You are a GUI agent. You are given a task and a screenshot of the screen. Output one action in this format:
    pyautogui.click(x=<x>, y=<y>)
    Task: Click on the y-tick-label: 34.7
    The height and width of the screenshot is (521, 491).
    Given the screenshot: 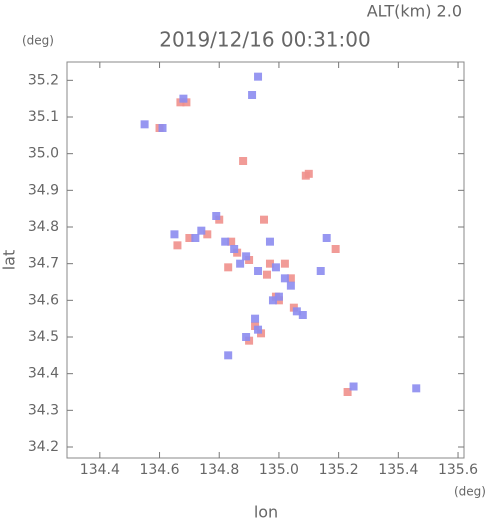 What is the action you would take?
    pyautogui.click(x=43, y=264)
    